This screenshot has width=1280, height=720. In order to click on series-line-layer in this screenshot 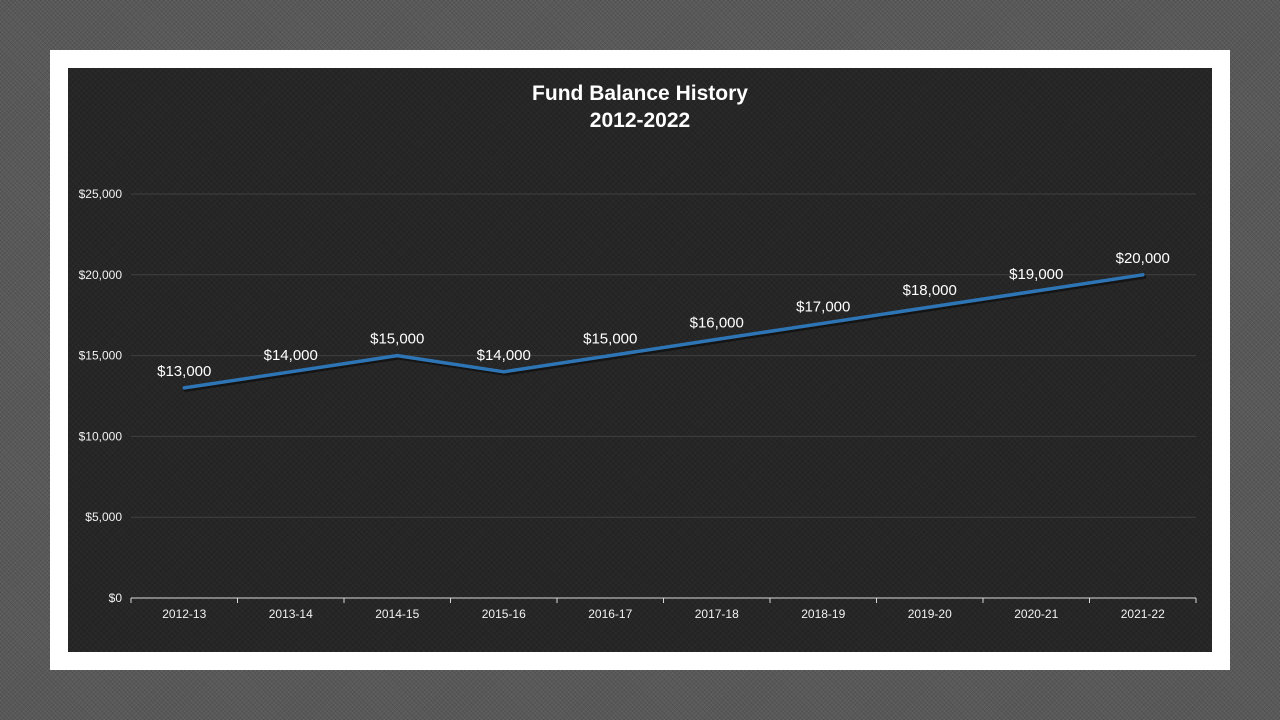, I will do `click(664, 332)`.